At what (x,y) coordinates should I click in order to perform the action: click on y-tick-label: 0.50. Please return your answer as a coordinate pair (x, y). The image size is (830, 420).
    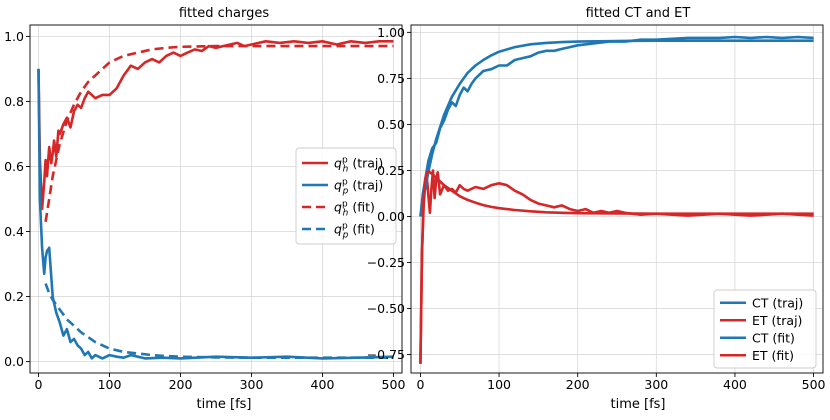
    Looking at the image, I should click on (391, 124).